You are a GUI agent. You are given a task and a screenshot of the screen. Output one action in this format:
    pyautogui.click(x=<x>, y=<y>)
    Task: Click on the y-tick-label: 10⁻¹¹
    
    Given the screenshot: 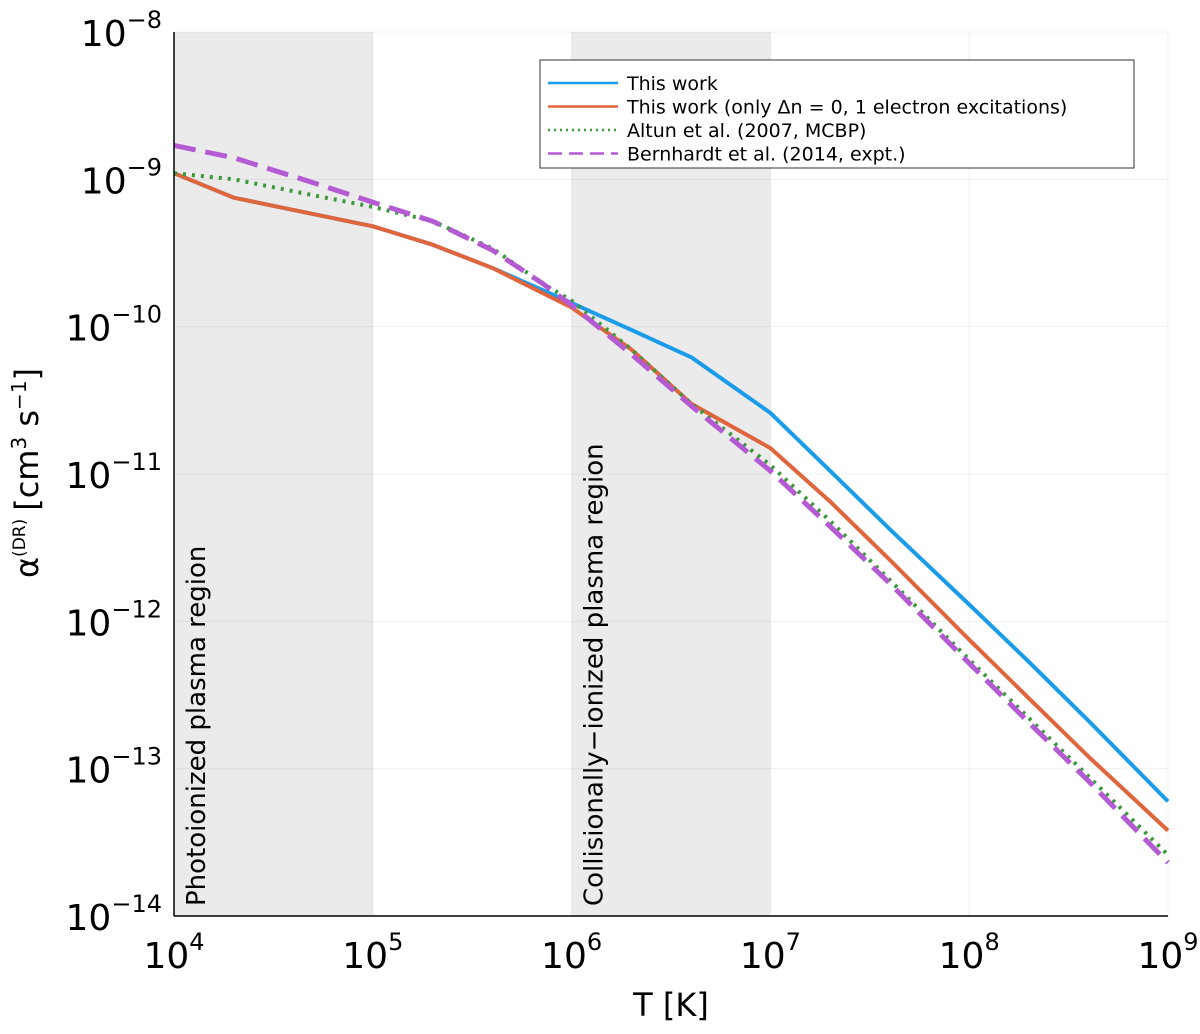 What is the action you would take?
    pyautogui.click(x=114, y=472)
    